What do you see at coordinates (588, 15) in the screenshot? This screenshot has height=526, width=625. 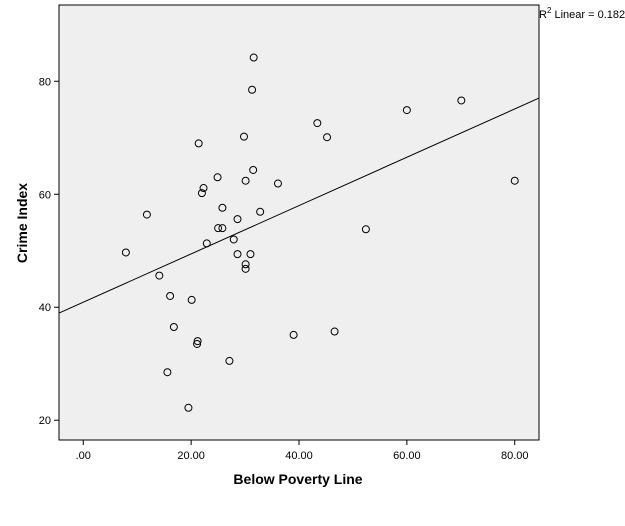 I see `r2-suffix: Linear = 0.182` at bounding box center [588, 15].